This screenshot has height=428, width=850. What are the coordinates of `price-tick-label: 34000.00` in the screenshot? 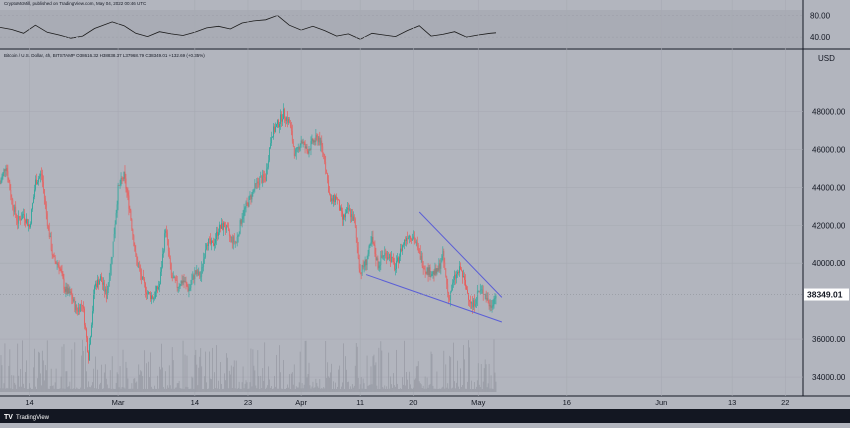 It's located at (829, 377).